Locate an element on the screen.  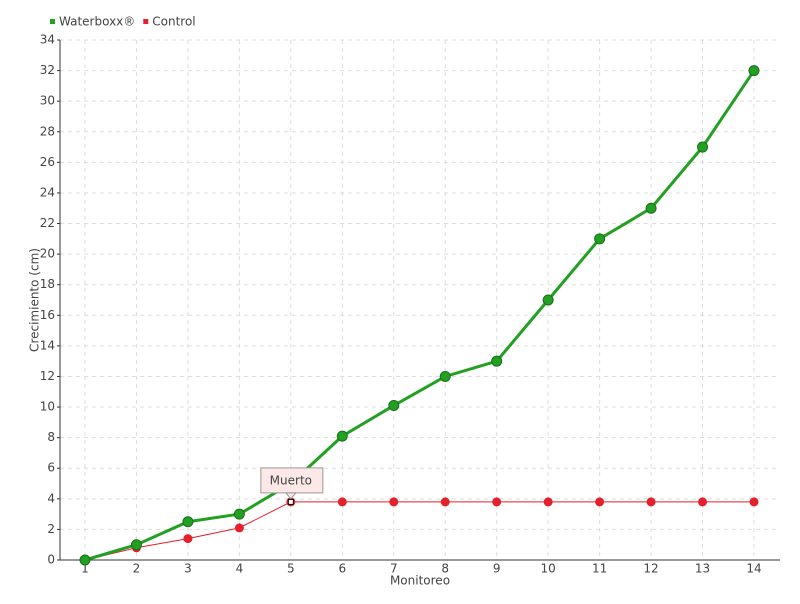
y-tick-label: 22 is located at coordinates (47, 223).